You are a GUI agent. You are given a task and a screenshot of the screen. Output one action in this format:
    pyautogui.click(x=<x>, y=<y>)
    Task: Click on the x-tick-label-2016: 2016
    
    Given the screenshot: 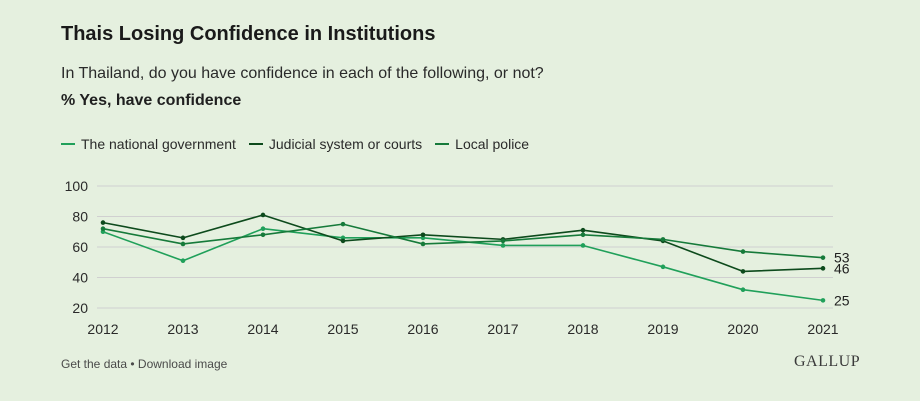 What is the action you would take?
    pyautogui.click(x=422, y=329)
    